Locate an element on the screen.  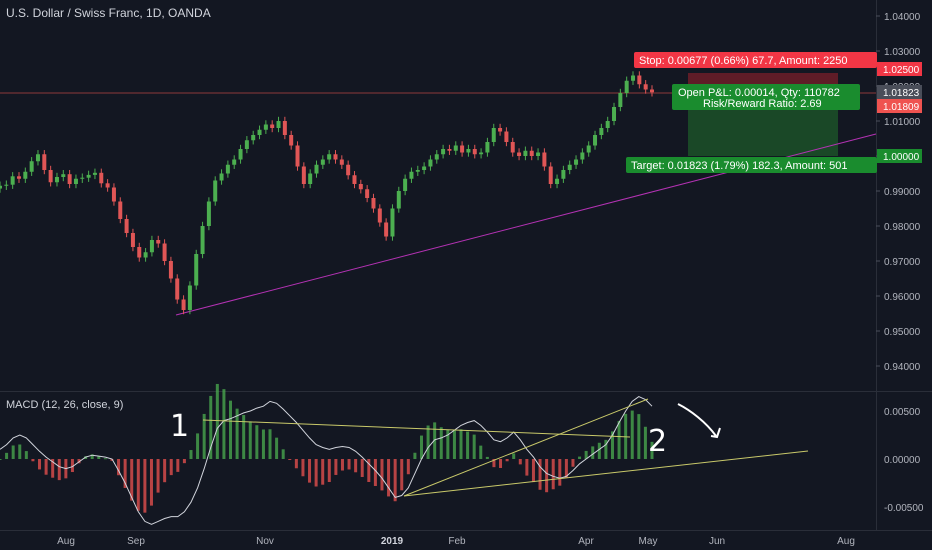
price-tick-label: 0.94000 is located at coordinates (902, 367).